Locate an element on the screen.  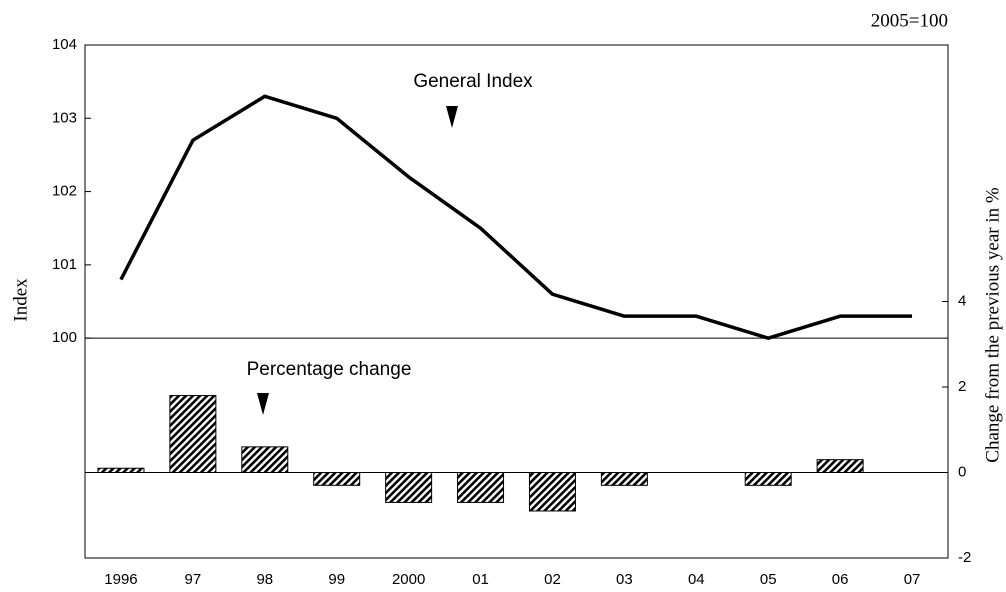
x-tick-label: 01 is located at coordinates (480, 579).